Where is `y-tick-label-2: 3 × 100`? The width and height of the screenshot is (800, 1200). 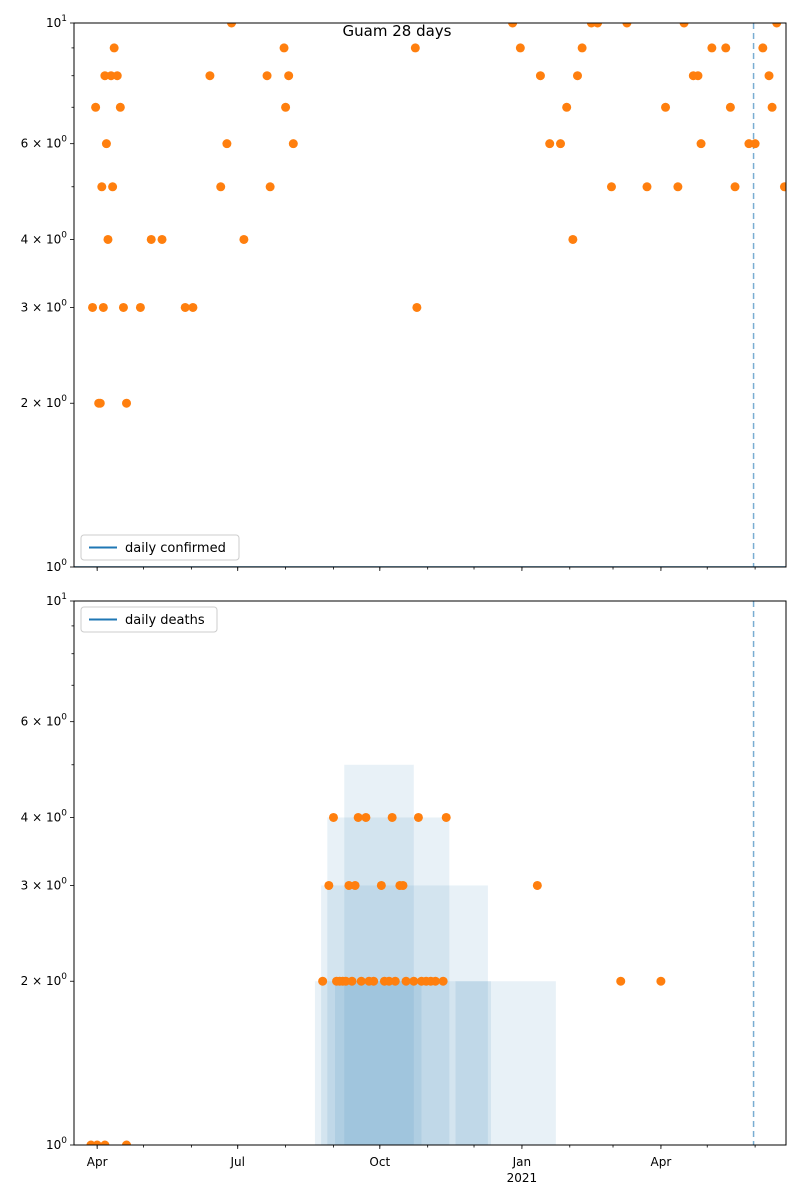
y-tick-label-2: 3 × 100 is located at coordinates (44, 884).